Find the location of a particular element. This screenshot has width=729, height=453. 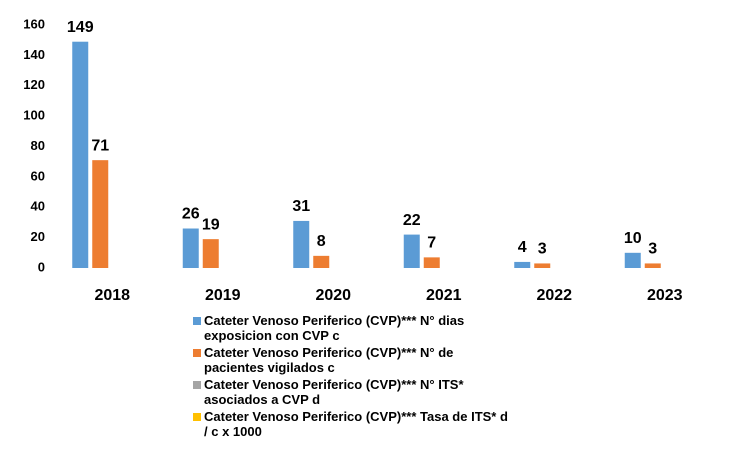

y-tick-label: 40 is located at coordinates (38, 206).